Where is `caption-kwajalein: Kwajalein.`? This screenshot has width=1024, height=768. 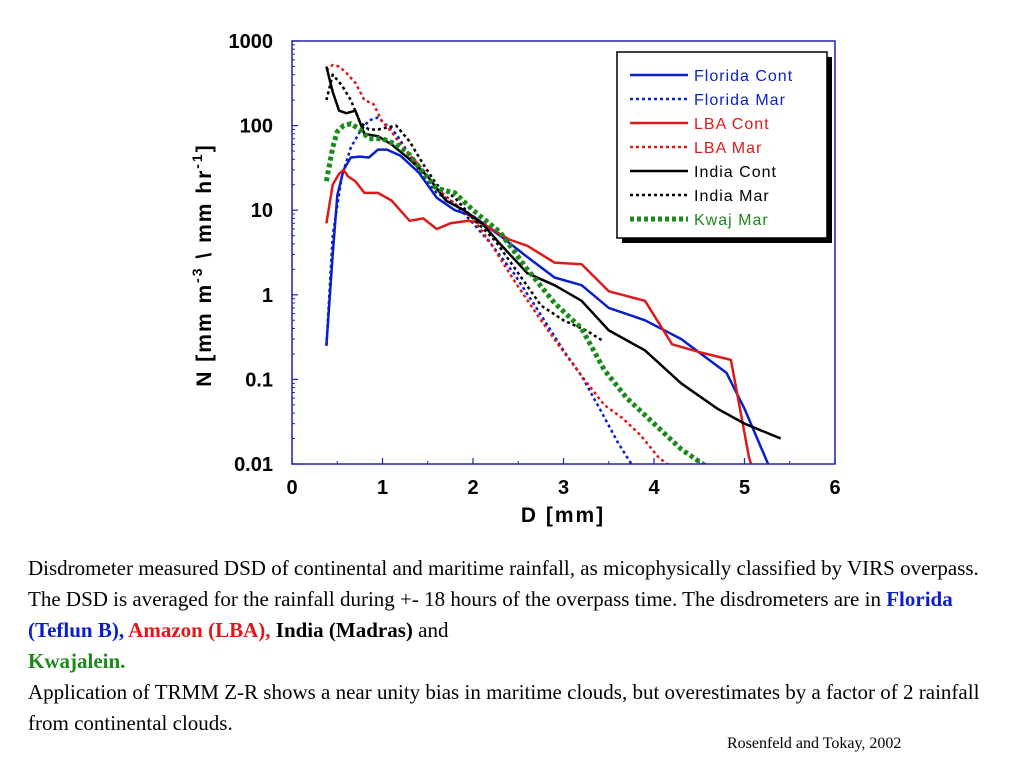
caption-kwajalein: Kwajalein. is located at coordinates (77, 661).